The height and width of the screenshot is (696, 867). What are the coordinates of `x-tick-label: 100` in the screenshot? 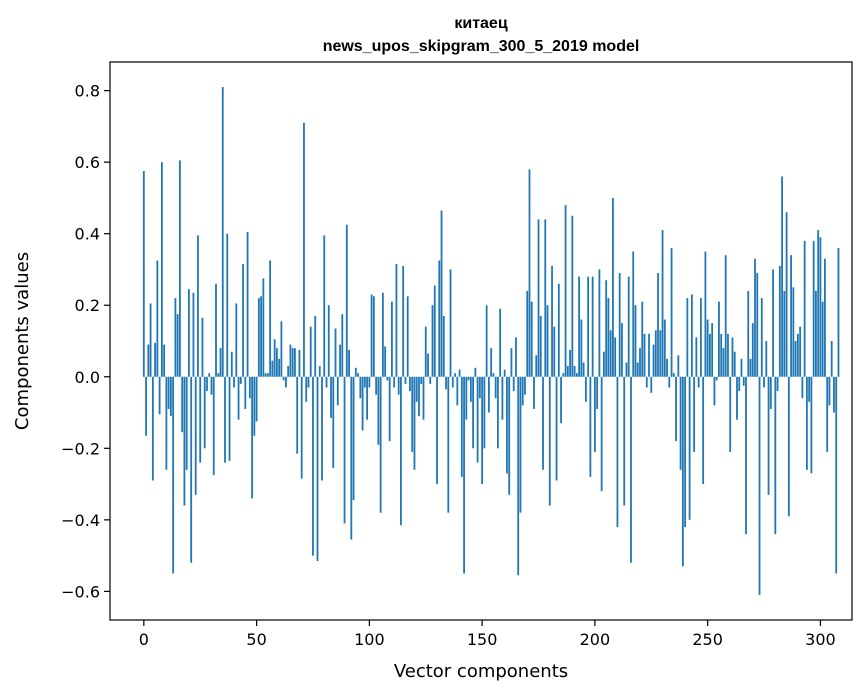 It's located at (369, 639).